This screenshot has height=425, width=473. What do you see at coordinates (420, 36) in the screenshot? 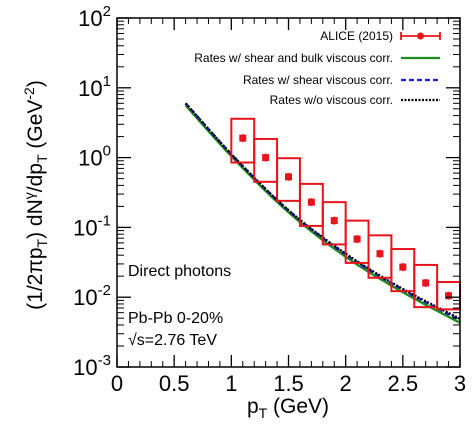
I see `legend-marker` at bounding box center [420, 36].